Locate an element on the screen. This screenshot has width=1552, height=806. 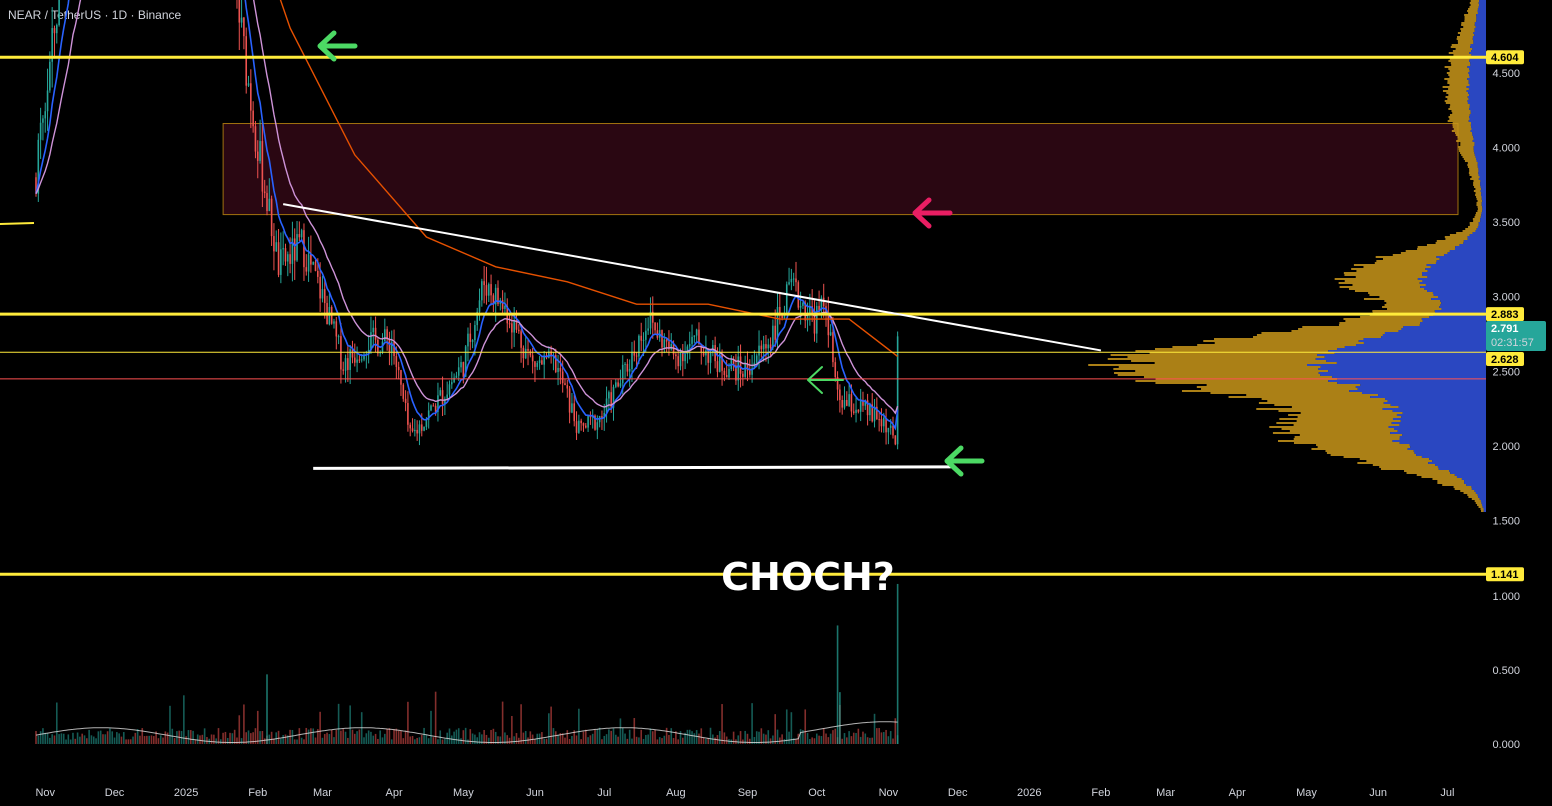
badge-label: 4.604 is located at coordinates (1505, 58).